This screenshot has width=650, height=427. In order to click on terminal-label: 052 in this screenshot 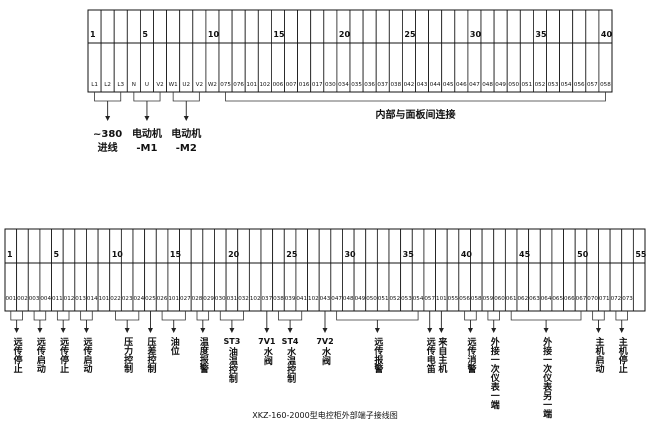, I will do `click(394, 299)`.